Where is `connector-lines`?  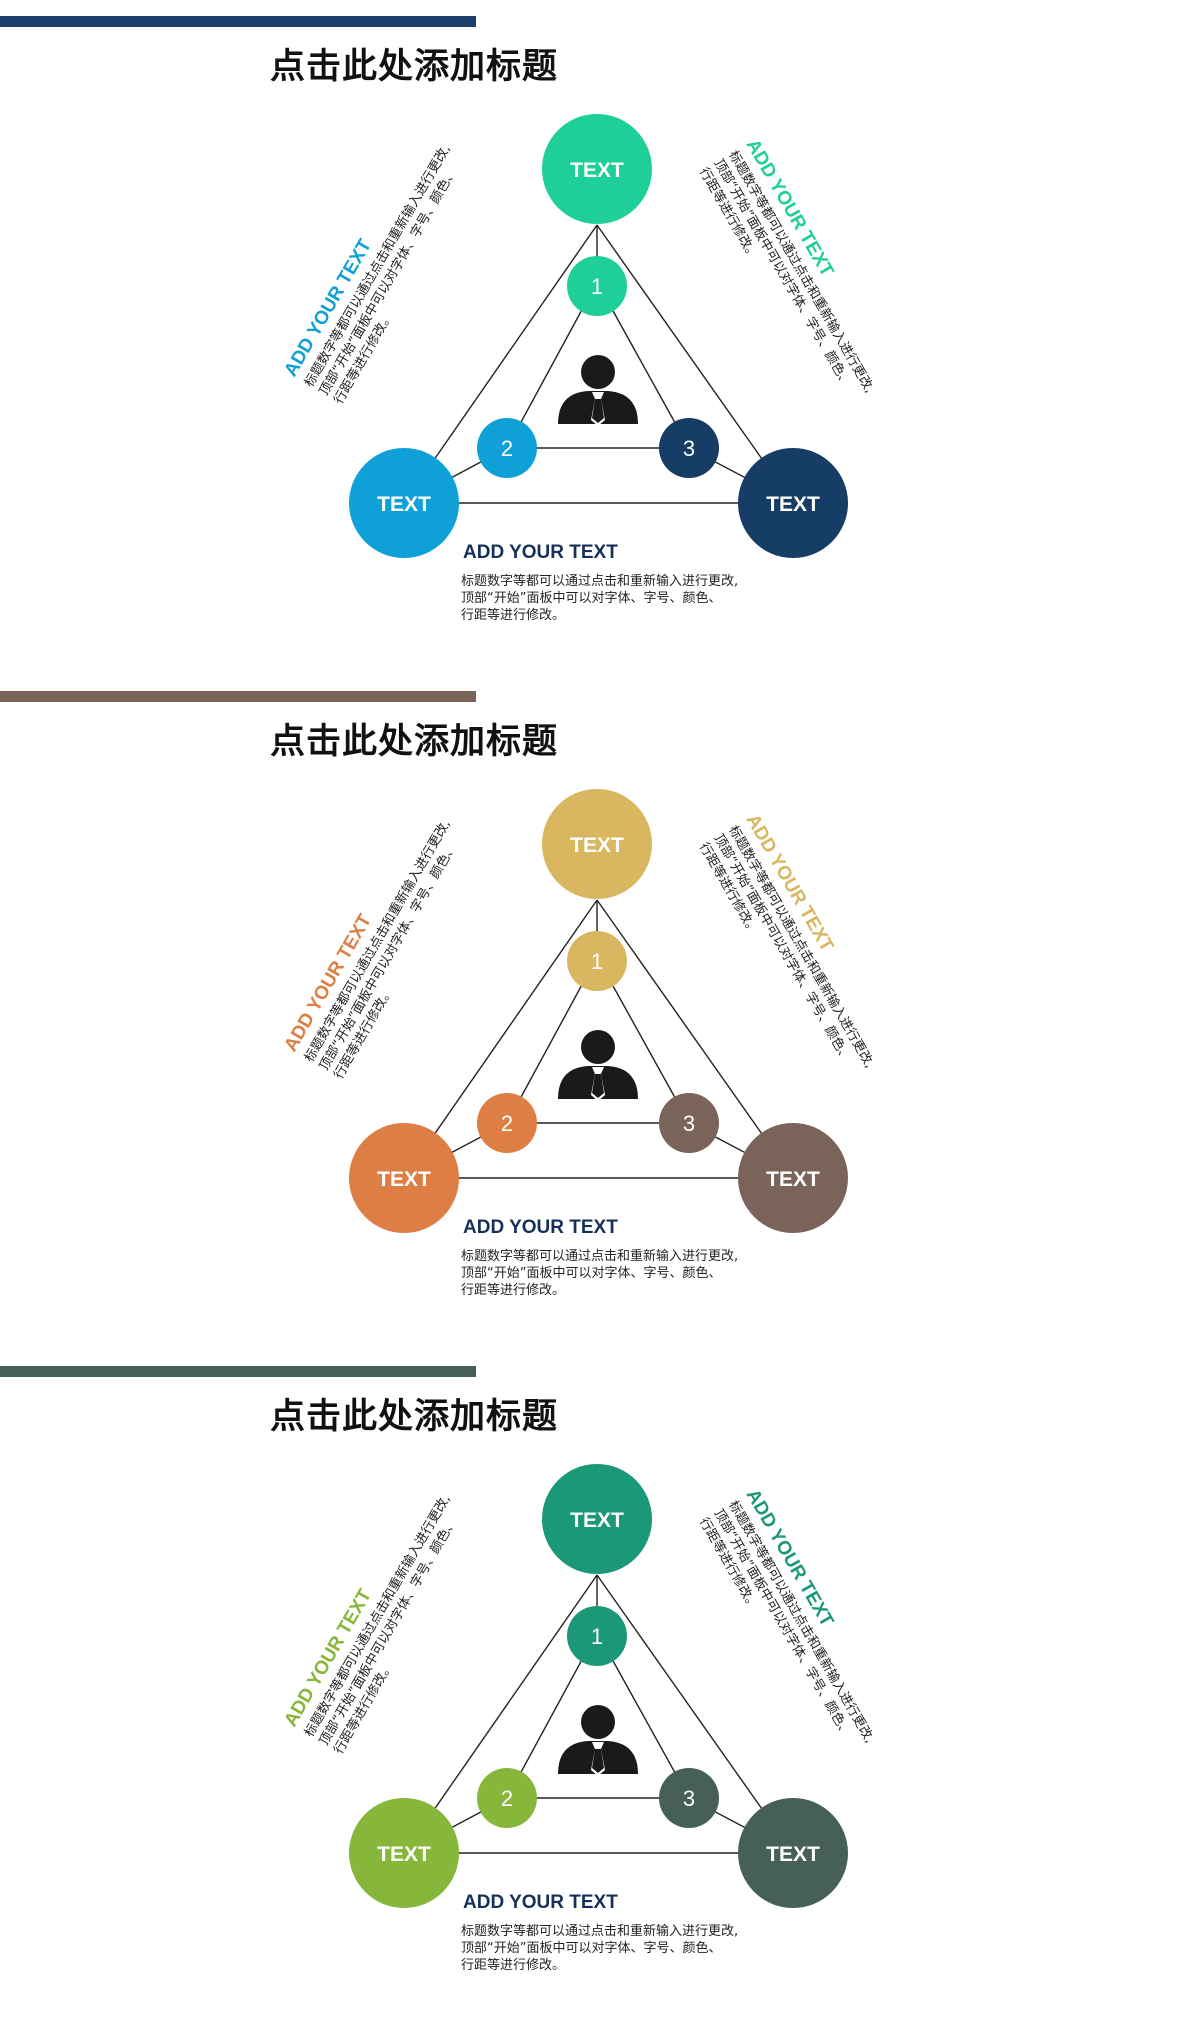
connector-lines is located at coordinates (598, 1039).